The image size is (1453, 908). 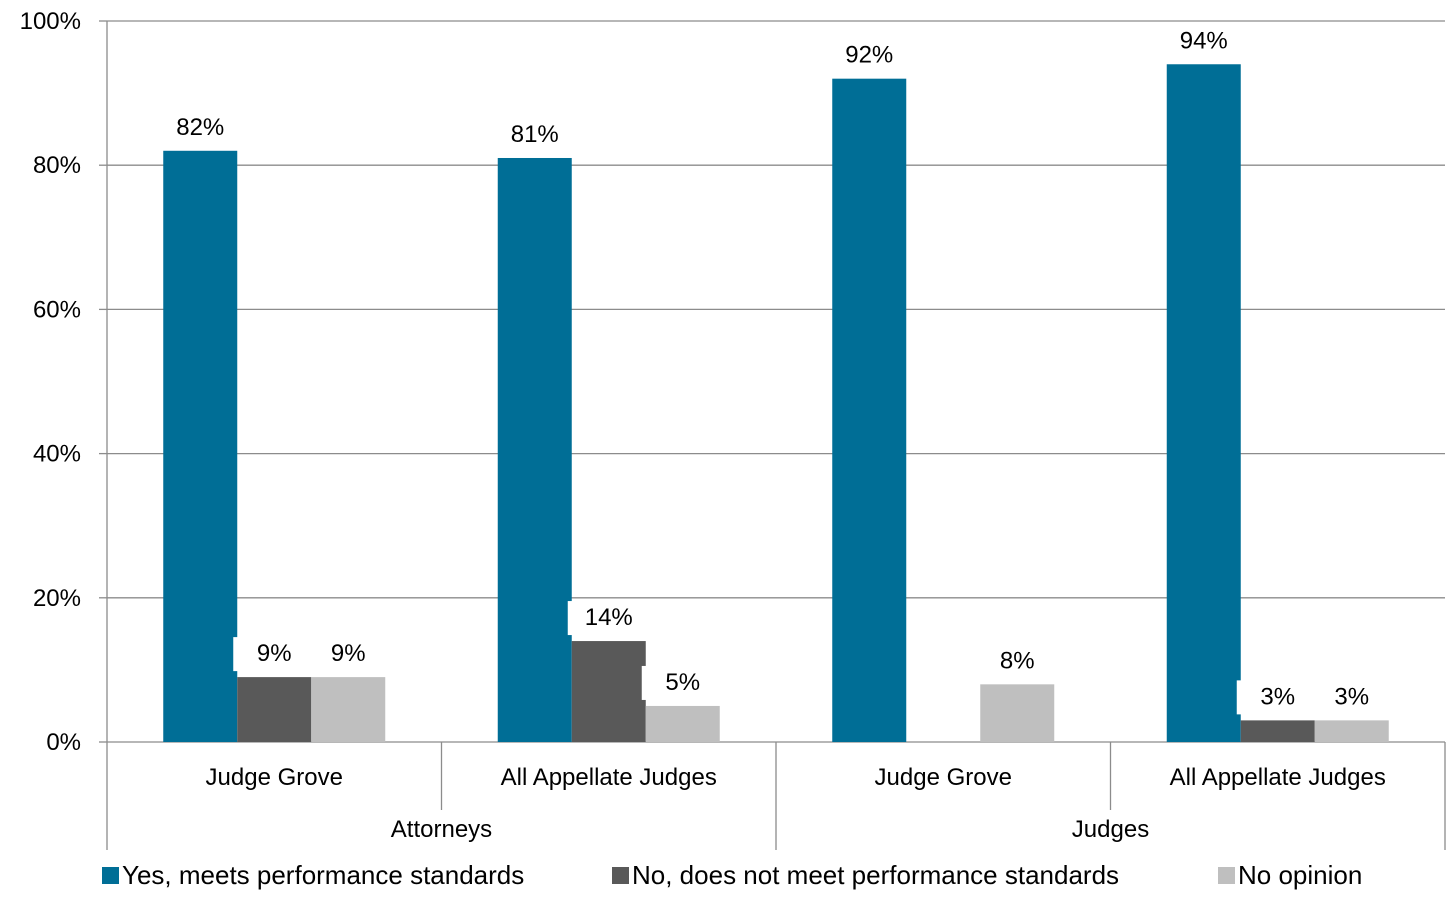 I want to click on group-label: Attorneys, so click(x=441, y=829).